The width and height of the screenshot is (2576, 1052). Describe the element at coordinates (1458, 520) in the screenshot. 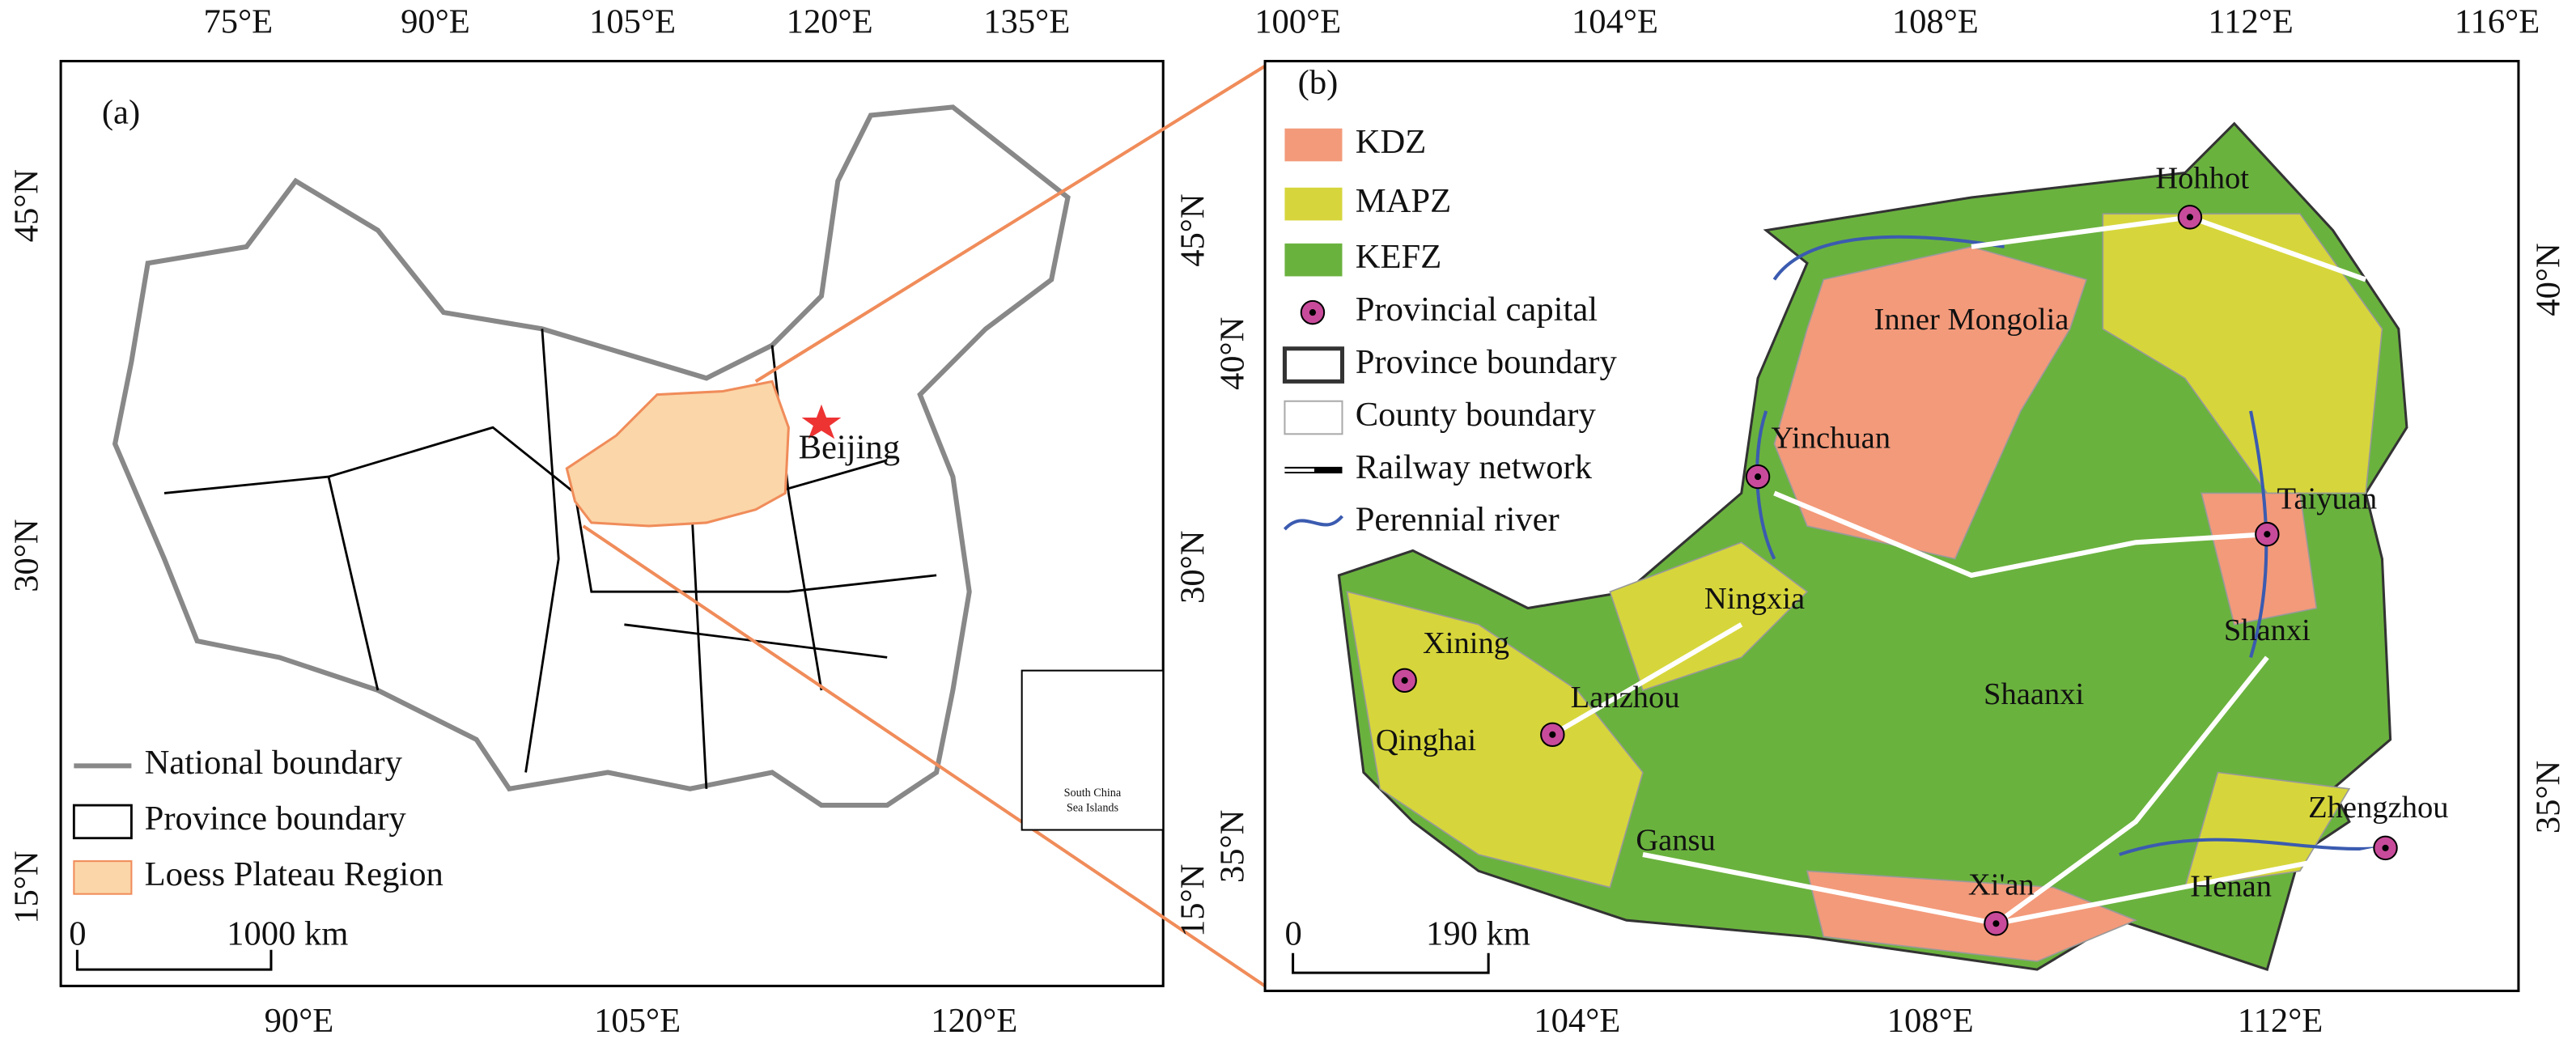

I see `legend-label: Perennial river` at that location.